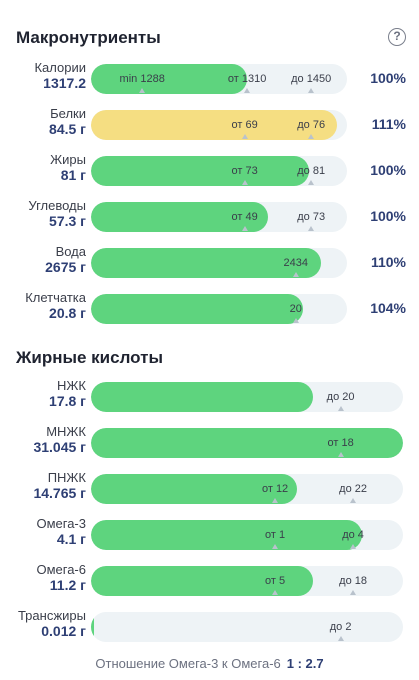  Describe the element at coordinates (43, 306) in the screenshot. I see `nutrient-label: Клетчатка 20.8 г` at that location.